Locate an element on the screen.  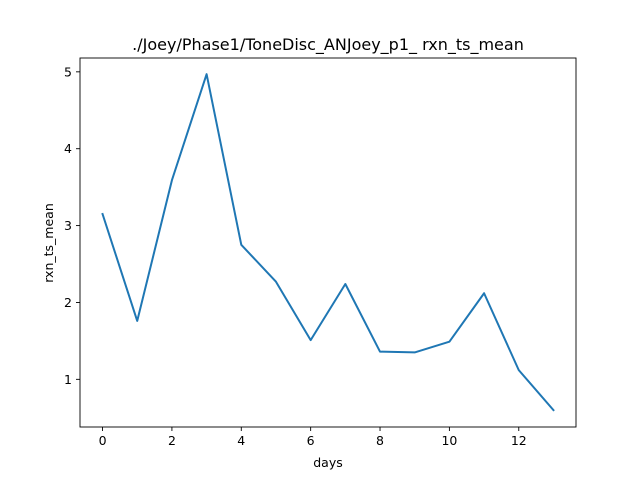
x-axis-label: days is located at coordinates (328, 462).